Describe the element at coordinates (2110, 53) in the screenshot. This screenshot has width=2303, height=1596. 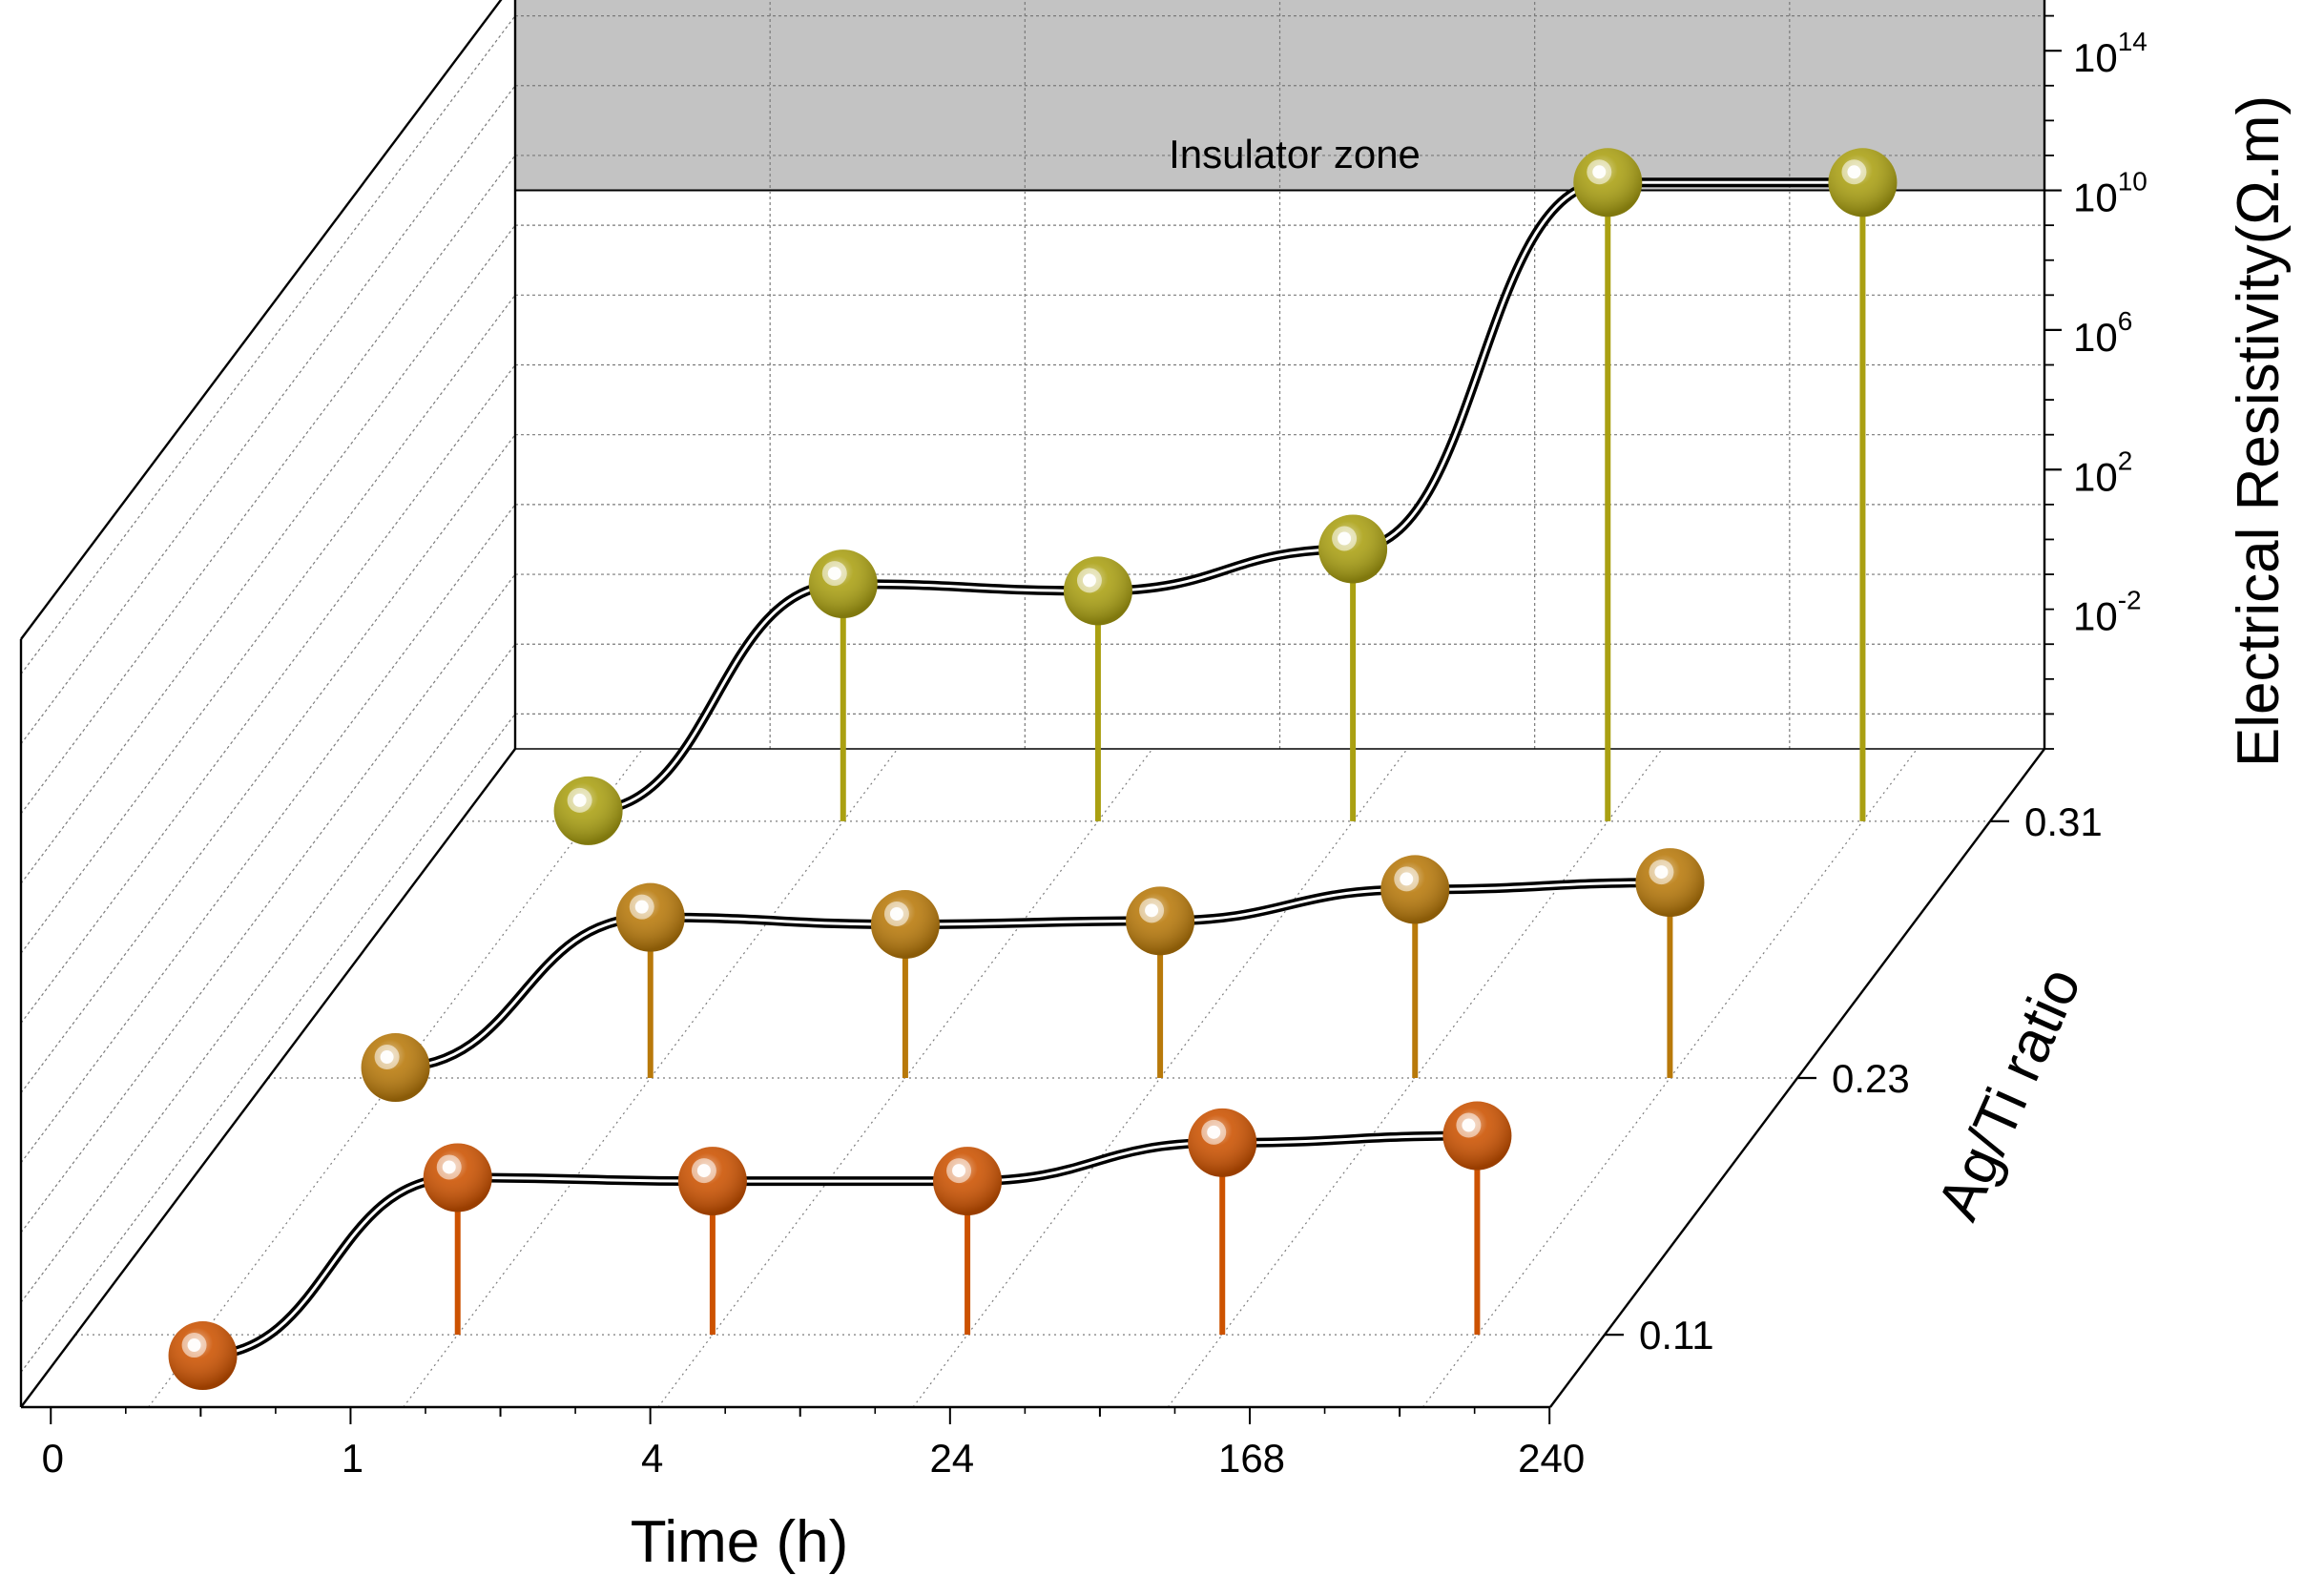
I see `z-tick-label: 10¹⁴` at that location.